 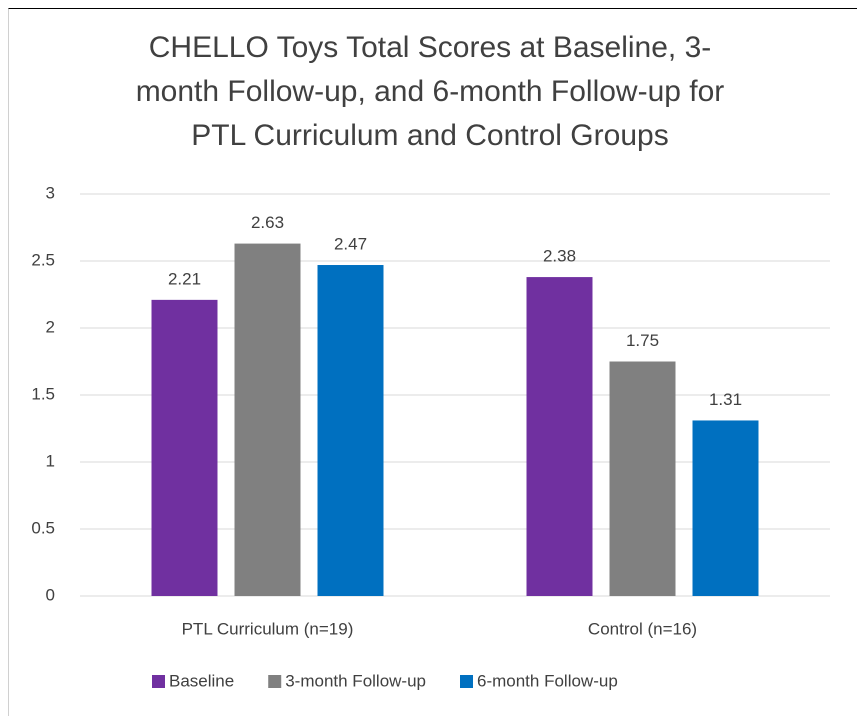 I want to click on y-tick-label: 3, so click(x=50, y=192).